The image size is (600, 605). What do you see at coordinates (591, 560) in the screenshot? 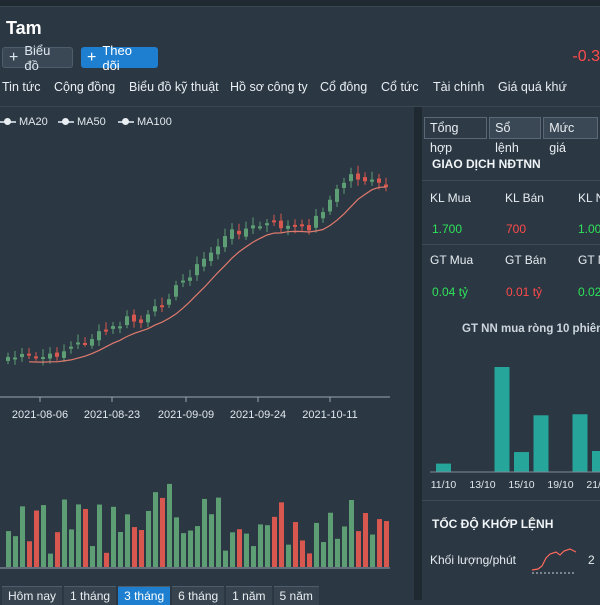
I see `volume-per-minute-value: 2` at bounding box center [591, 560].